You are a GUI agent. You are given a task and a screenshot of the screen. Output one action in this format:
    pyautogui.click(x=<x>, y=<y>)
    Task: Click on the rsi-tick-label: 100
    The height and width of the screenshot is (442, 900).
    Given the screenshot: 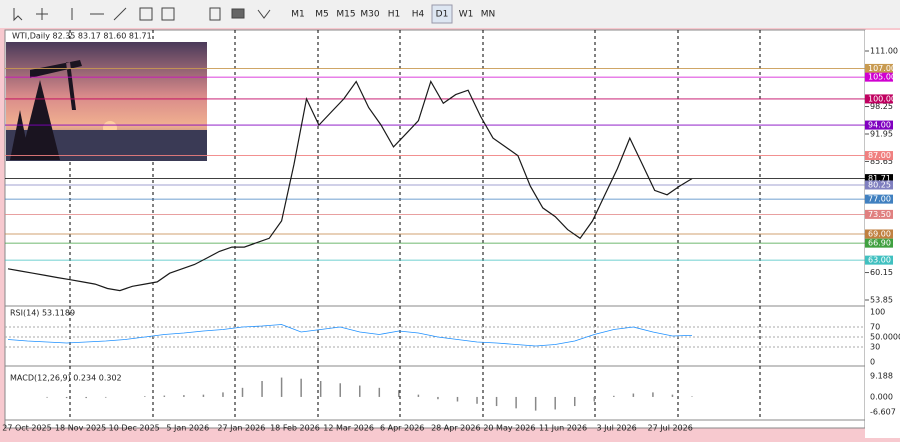 What is the action you would take?
    pyautogui.click(x=877, y=312)
    